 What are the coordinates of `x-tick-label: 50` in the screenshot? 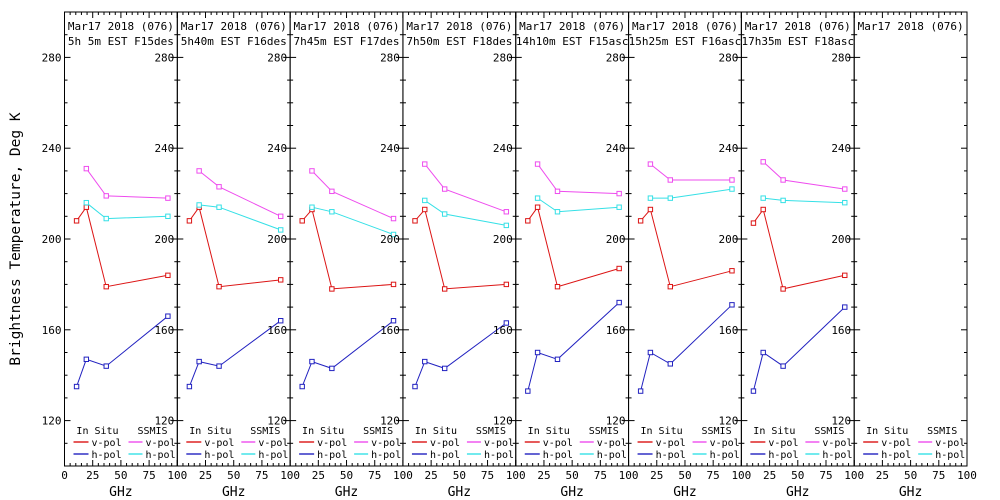 It's located at (459, 475).